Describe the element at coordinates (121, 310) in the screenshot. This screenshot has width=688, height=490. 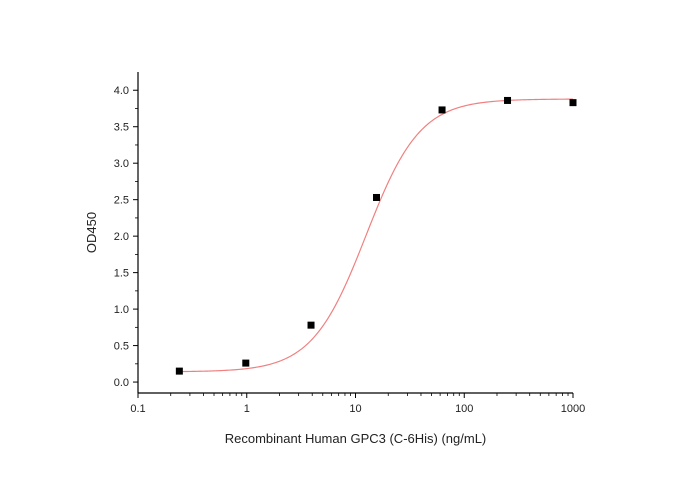
I see `y-tick-label: 1.0` at that location.